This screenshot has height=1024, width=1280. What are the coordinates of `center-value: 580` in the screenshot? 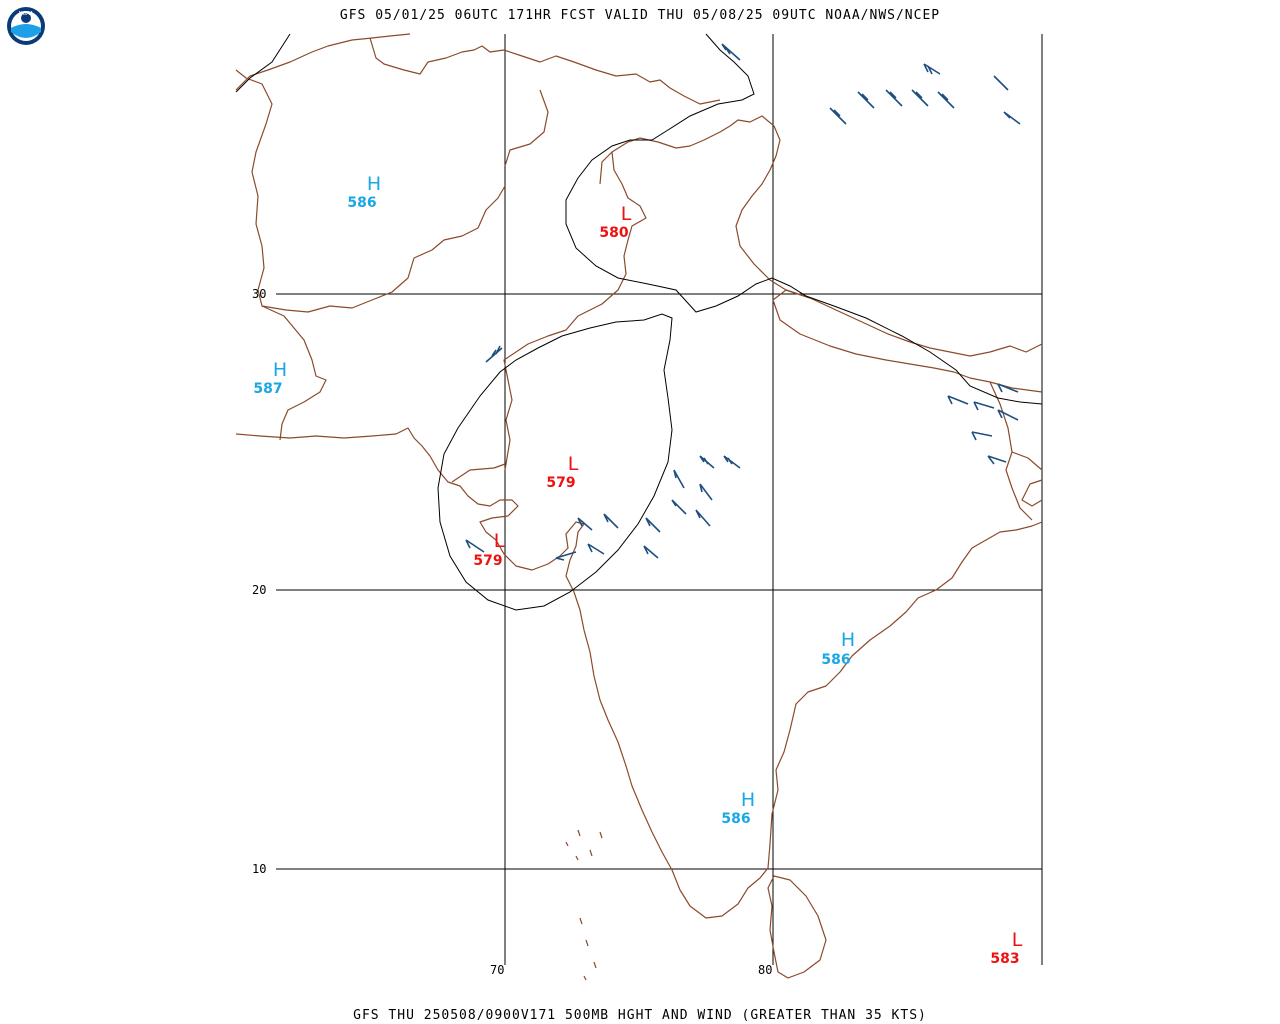 It's located at (613, 233).